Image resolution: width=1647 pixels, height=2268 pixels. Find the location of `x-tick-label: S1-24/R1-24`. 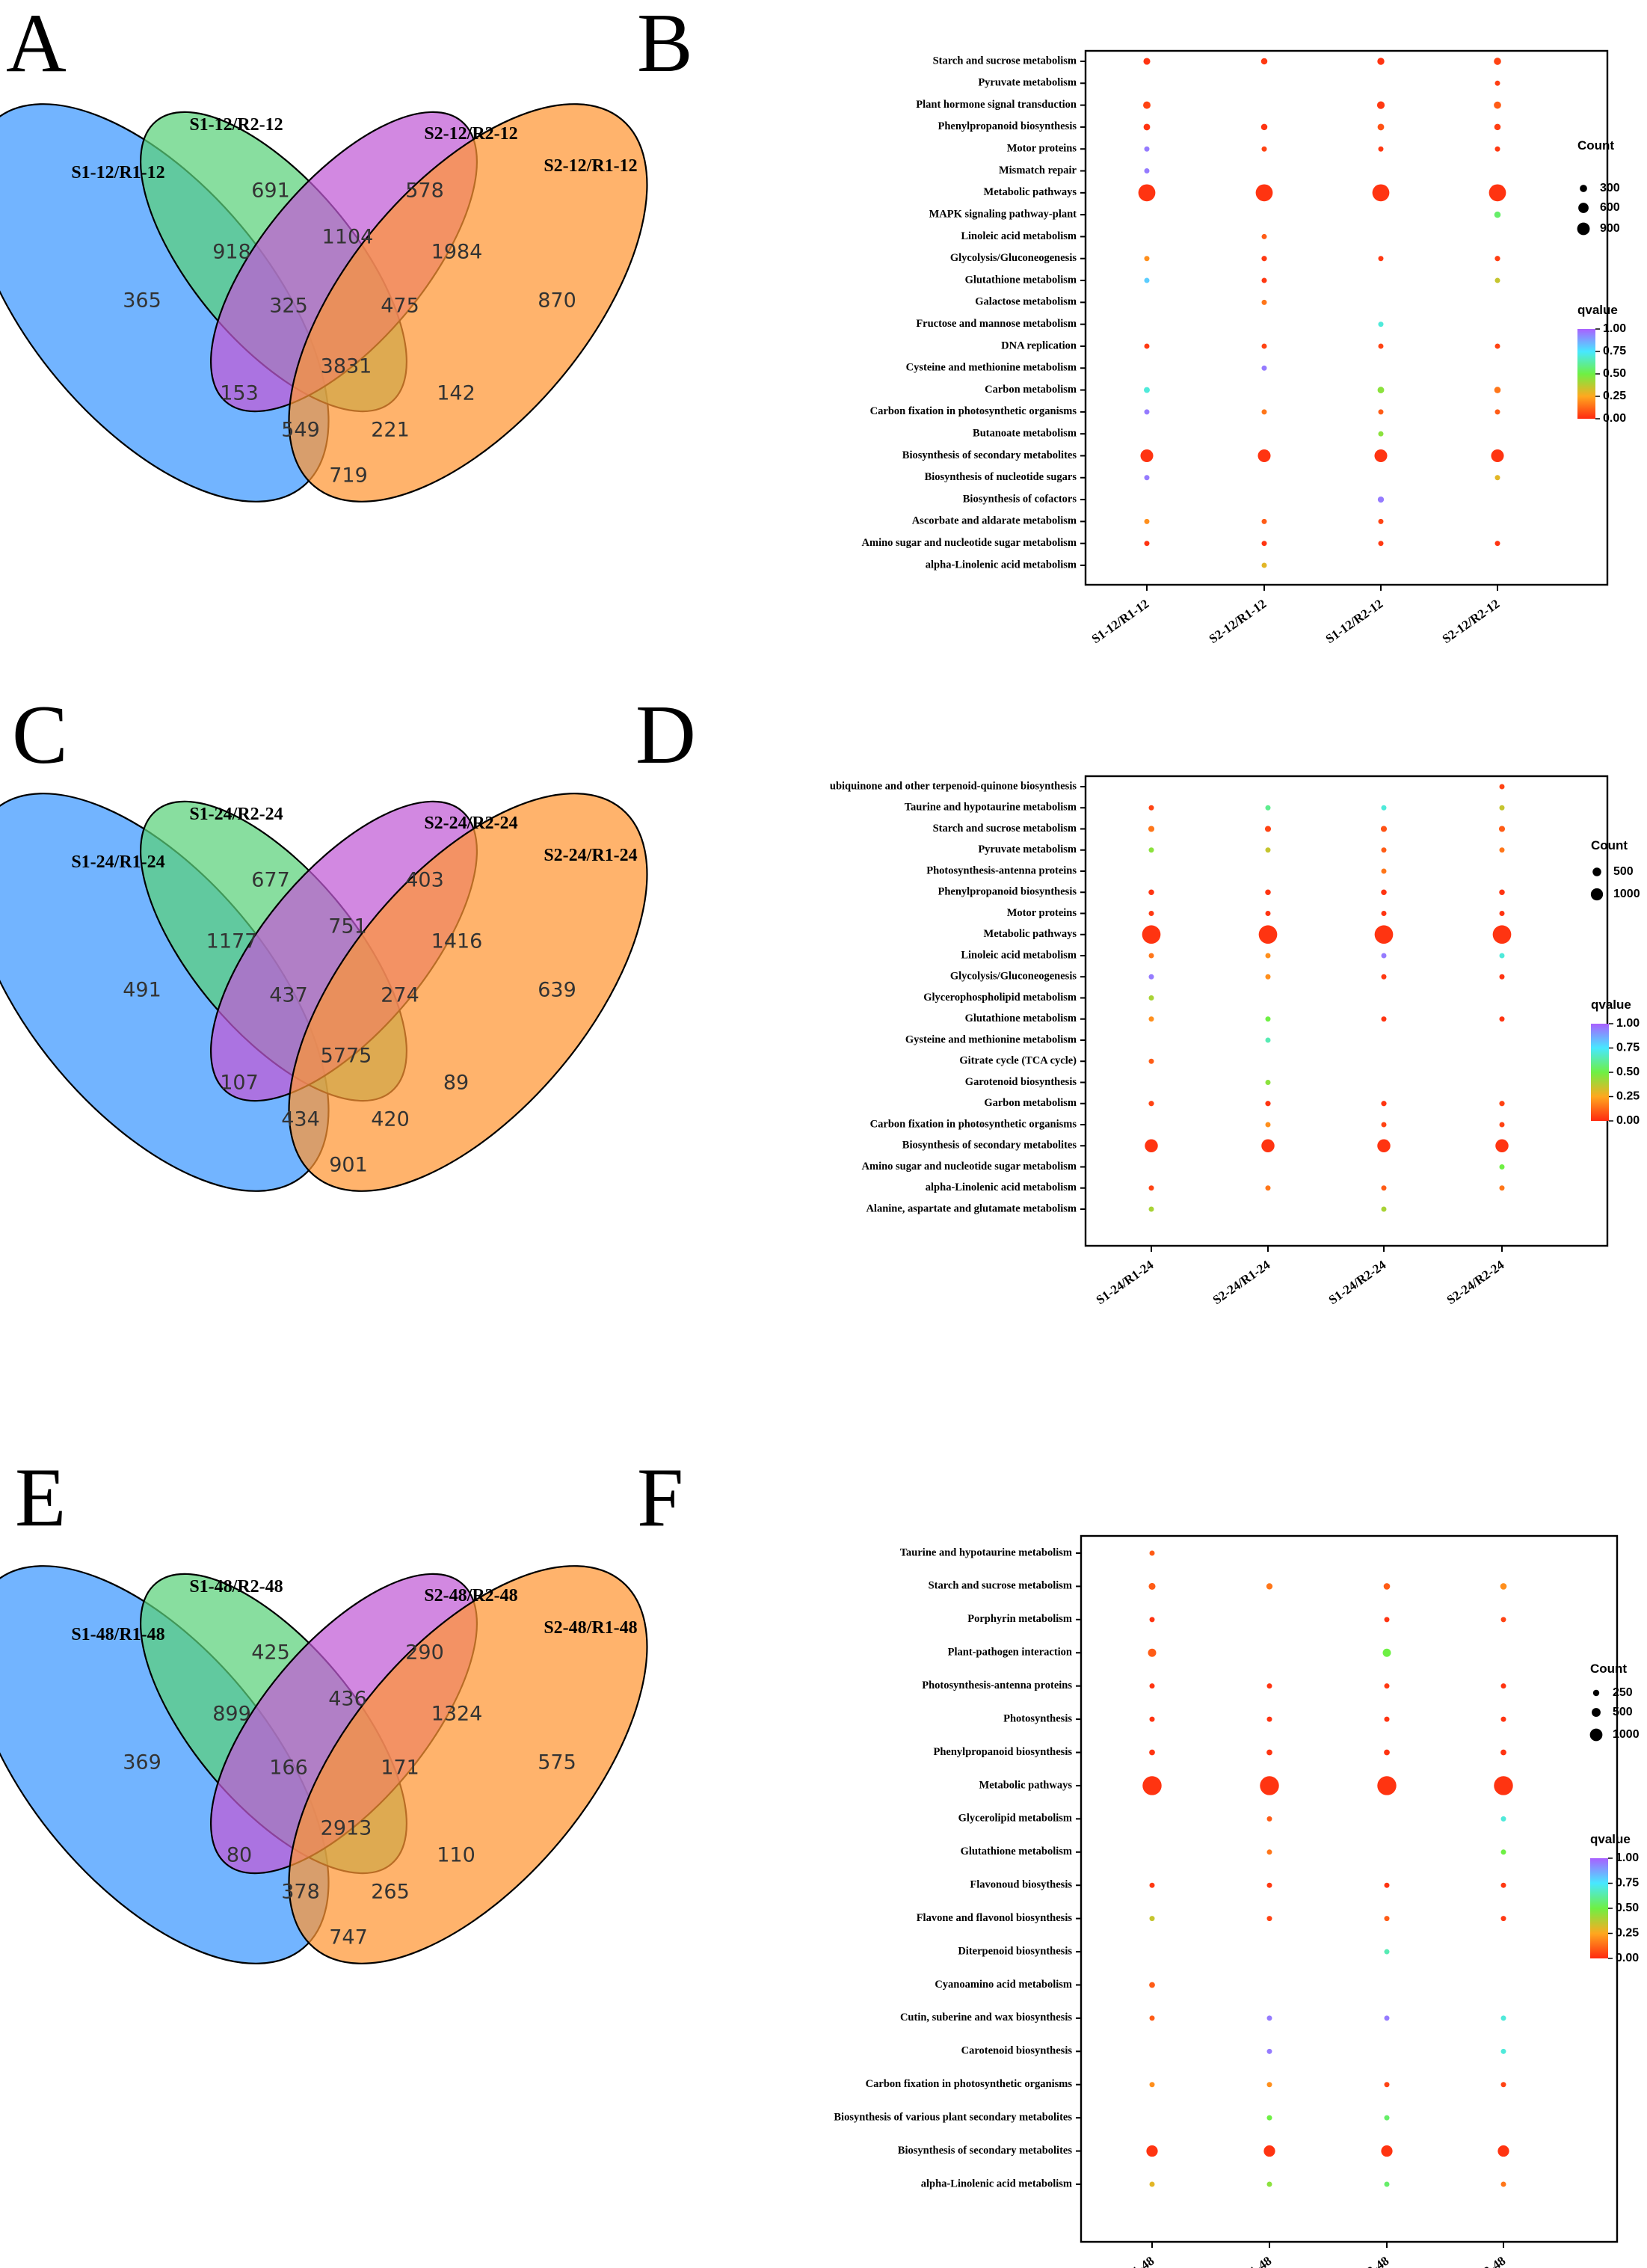

x-tick-label: S1-24/R1-24 is located at coordinates (1125, 1282).